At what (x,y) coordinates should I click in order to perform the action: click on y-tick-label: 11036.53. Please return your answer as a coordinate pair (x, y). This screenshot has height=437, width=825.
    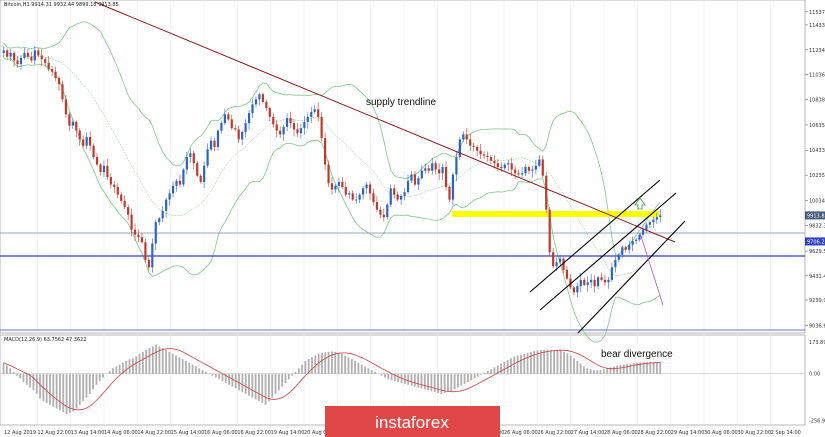
    Looking at the image, I should click on (817, 76).